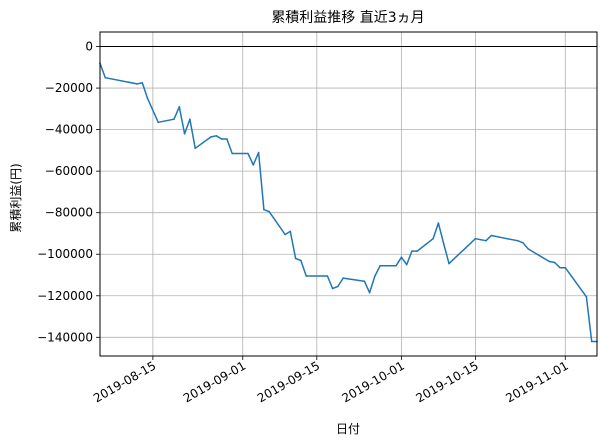  Describe the element at coordinates (288, 381) in the screenshot. I see `x-tick-label: 2019-09-15` at that location.